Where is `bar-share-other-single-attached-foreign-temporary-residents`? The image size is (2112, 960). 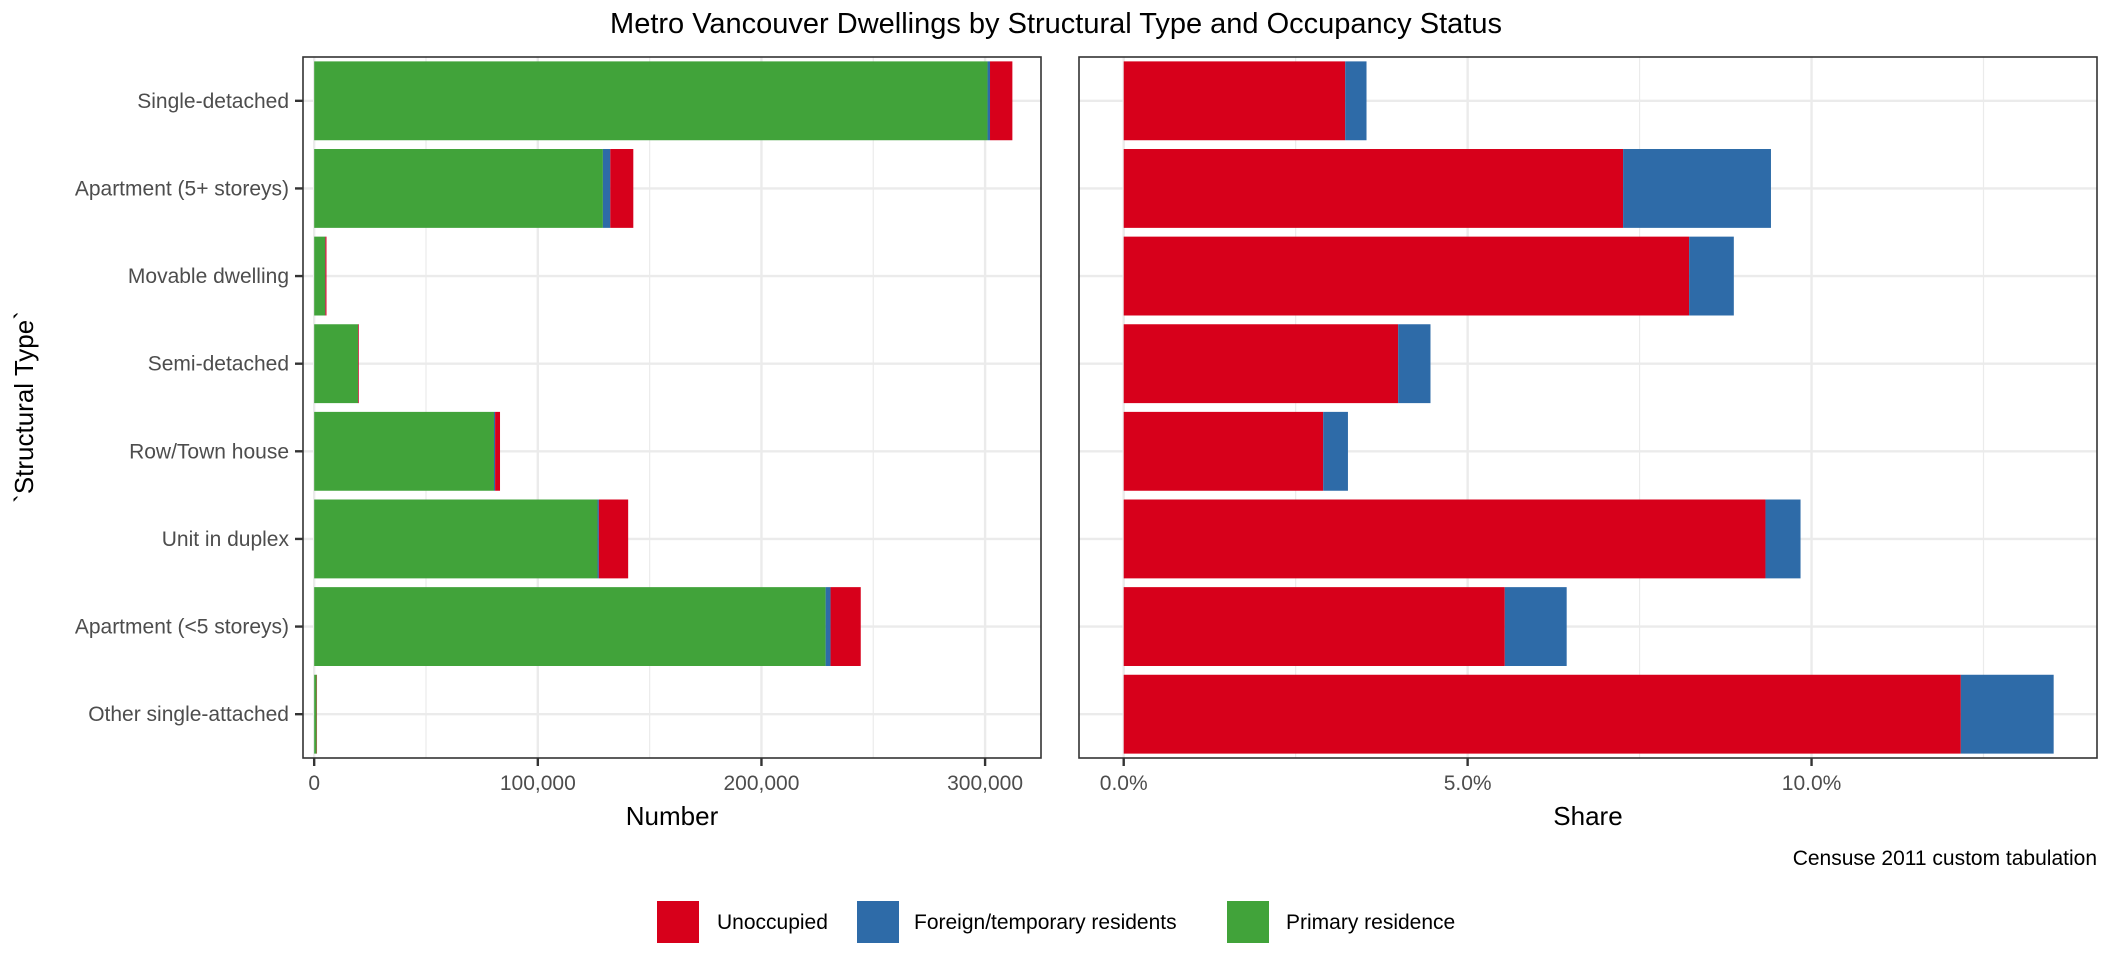 bar-share-other-single-attached-foreign-temporary-residents is located at coordinates (2007, 714).